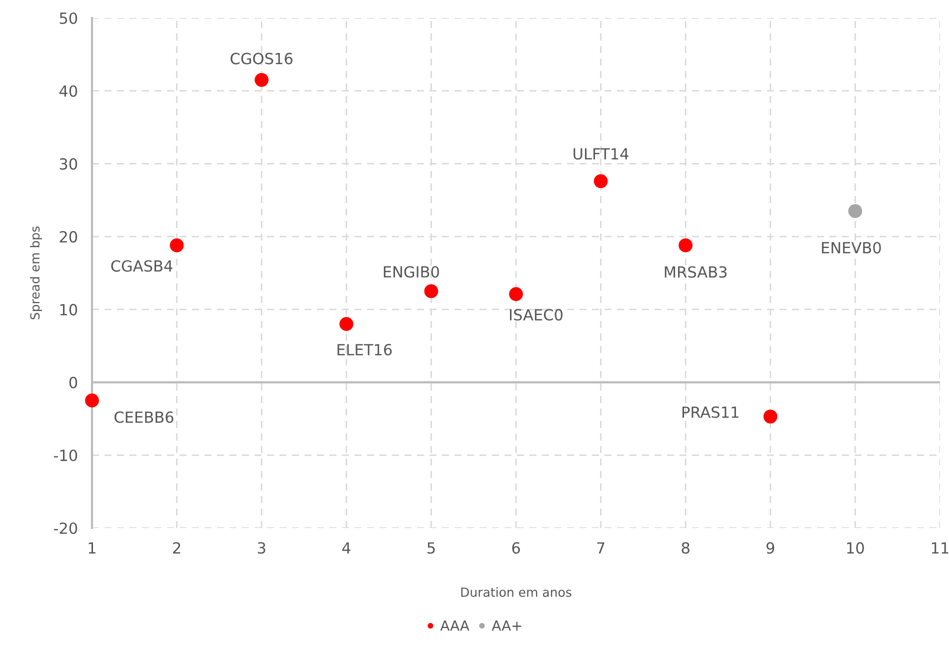  I want to click on x-tick-label: 5, so click(431, 548).